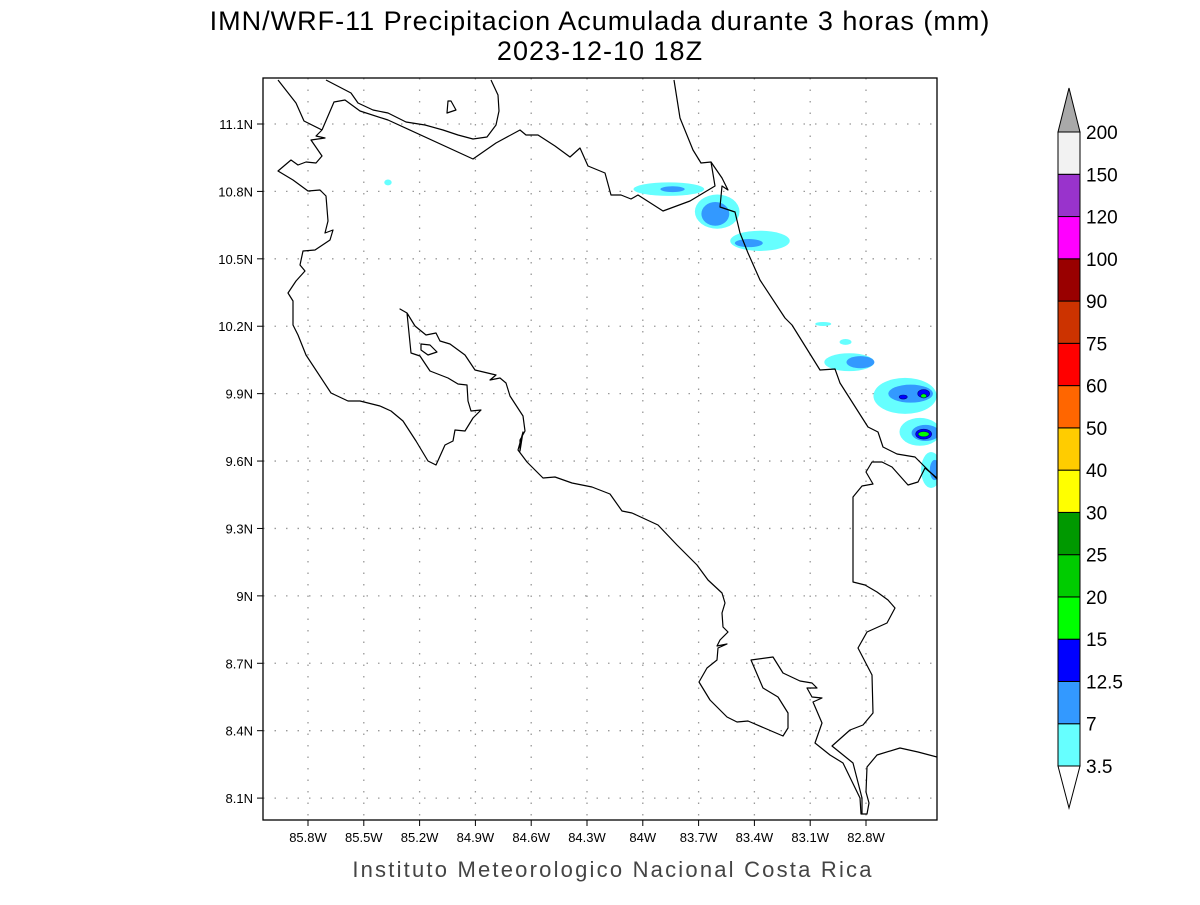  Describe the element at coordinates (1096, 387) in the screenshot. I see `colorbar-label: 60` at that location.